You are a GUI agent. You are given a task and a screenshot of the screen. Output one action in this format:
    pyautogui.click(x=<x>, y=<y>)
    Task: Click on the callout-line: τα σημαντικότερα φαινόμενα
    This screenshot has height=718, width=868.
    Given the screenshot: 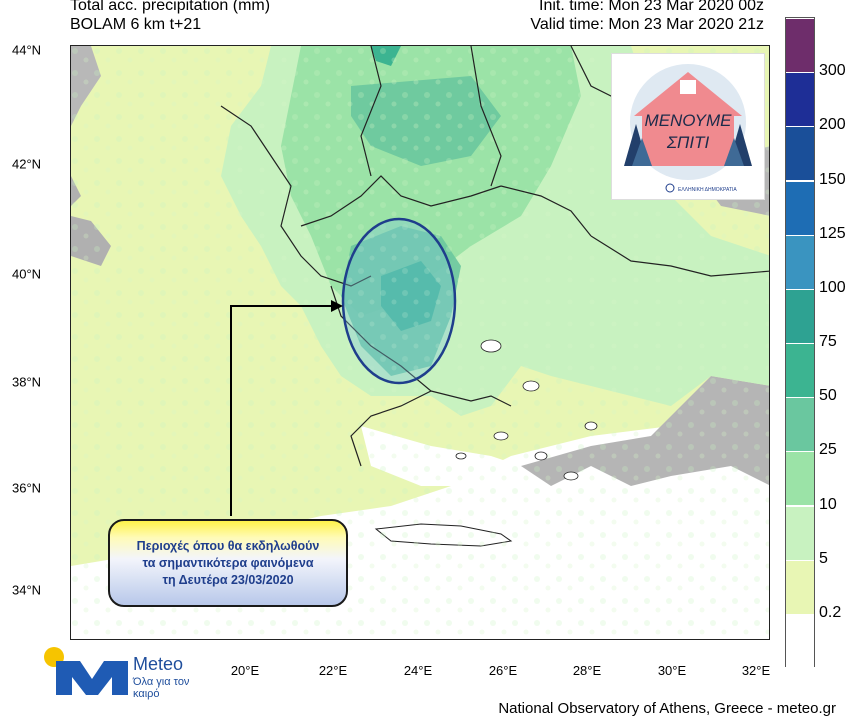 What is the action you would take?
    pyautogui.click(x=228, y=562)
    